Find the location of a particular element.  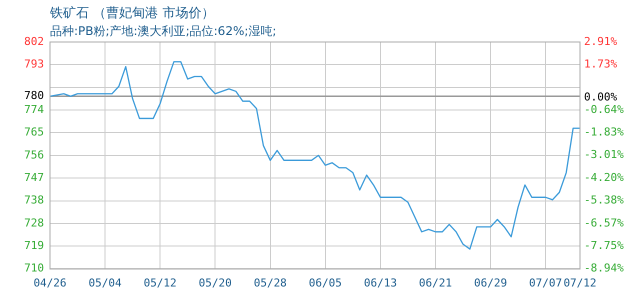

y-tick-label: 793 is located at coordinates (34, 64).